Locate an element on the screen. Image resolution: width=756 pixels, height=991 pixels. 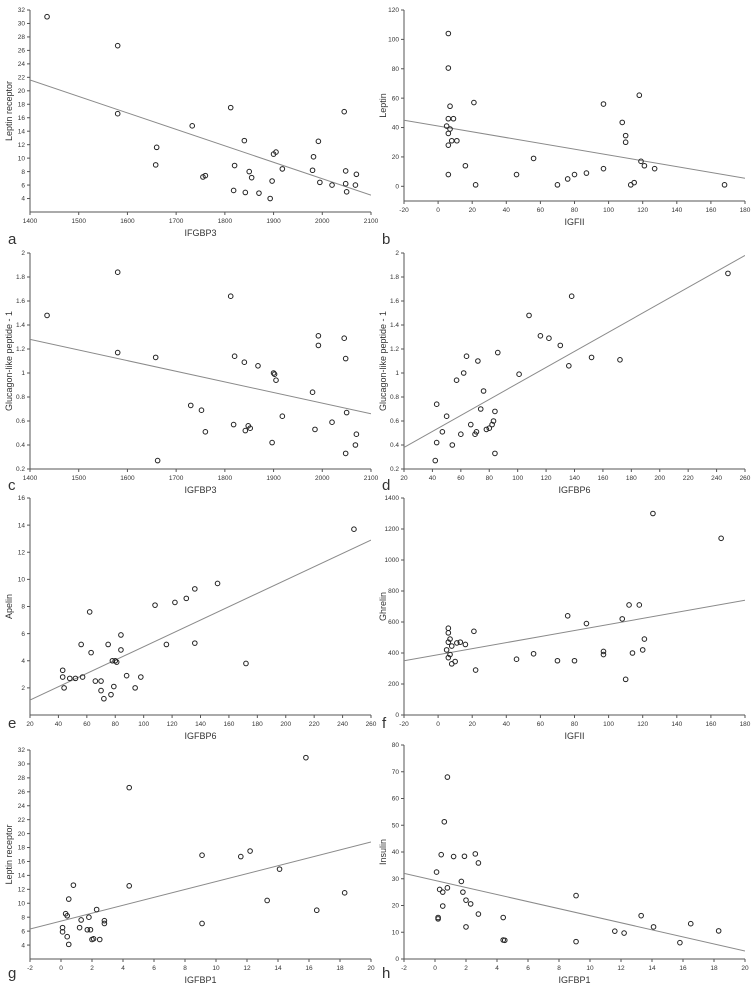
y-tick-label: 30 is located at coordinates (22, 24).